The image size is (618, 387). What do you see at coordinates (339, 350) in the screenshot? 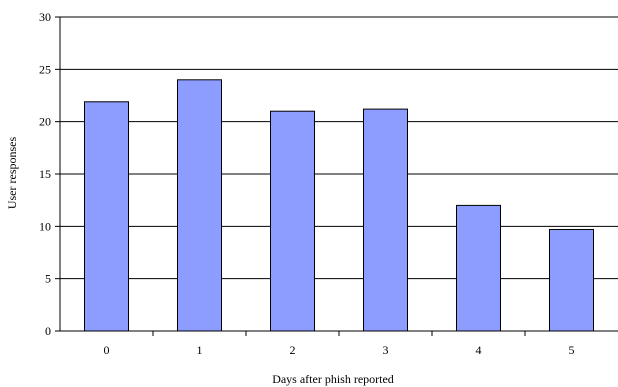
I see `x-tick-labels: 0 1 2 3 4 5` at bounding box center [339, 350].